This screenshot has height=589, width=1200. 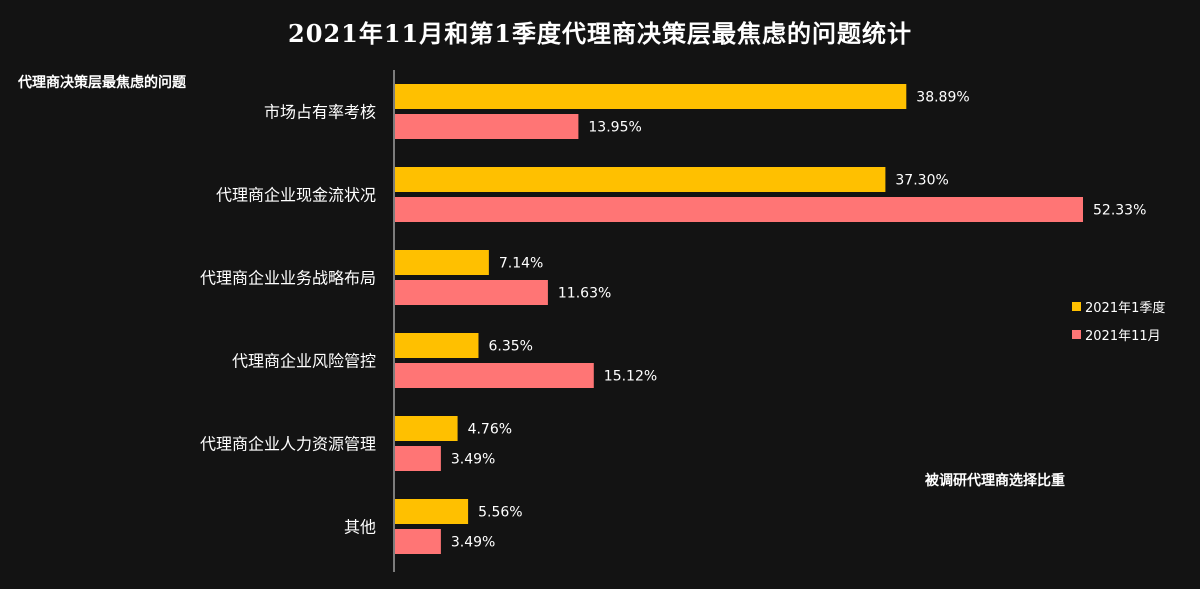 What do you see at coordinates (490, 430) in the screenshot?
I see `value-label: 4.76%` at bounding box center [490, 430].